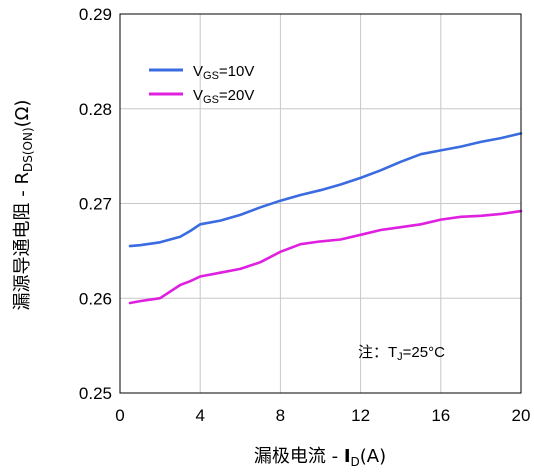  I want to click on temperature-note: 注：TJ=25°C, so click(401, 353).